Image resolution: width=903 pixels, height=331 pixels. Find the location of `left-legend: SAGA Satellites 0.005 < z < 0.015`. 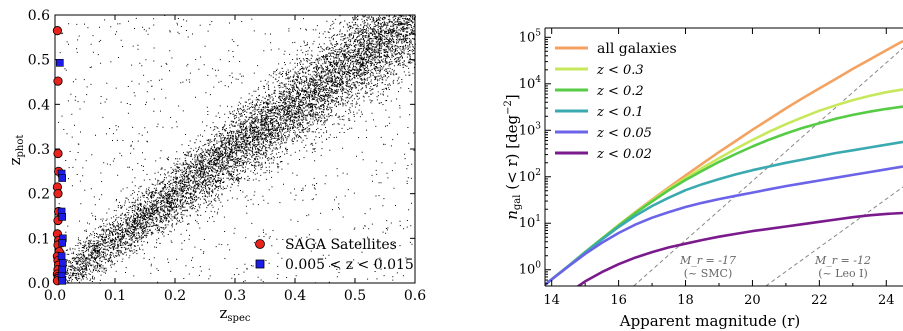

left-legend: SAGA Satellites 0.005 < z < 0.015 is located at coordinates (334, 255).